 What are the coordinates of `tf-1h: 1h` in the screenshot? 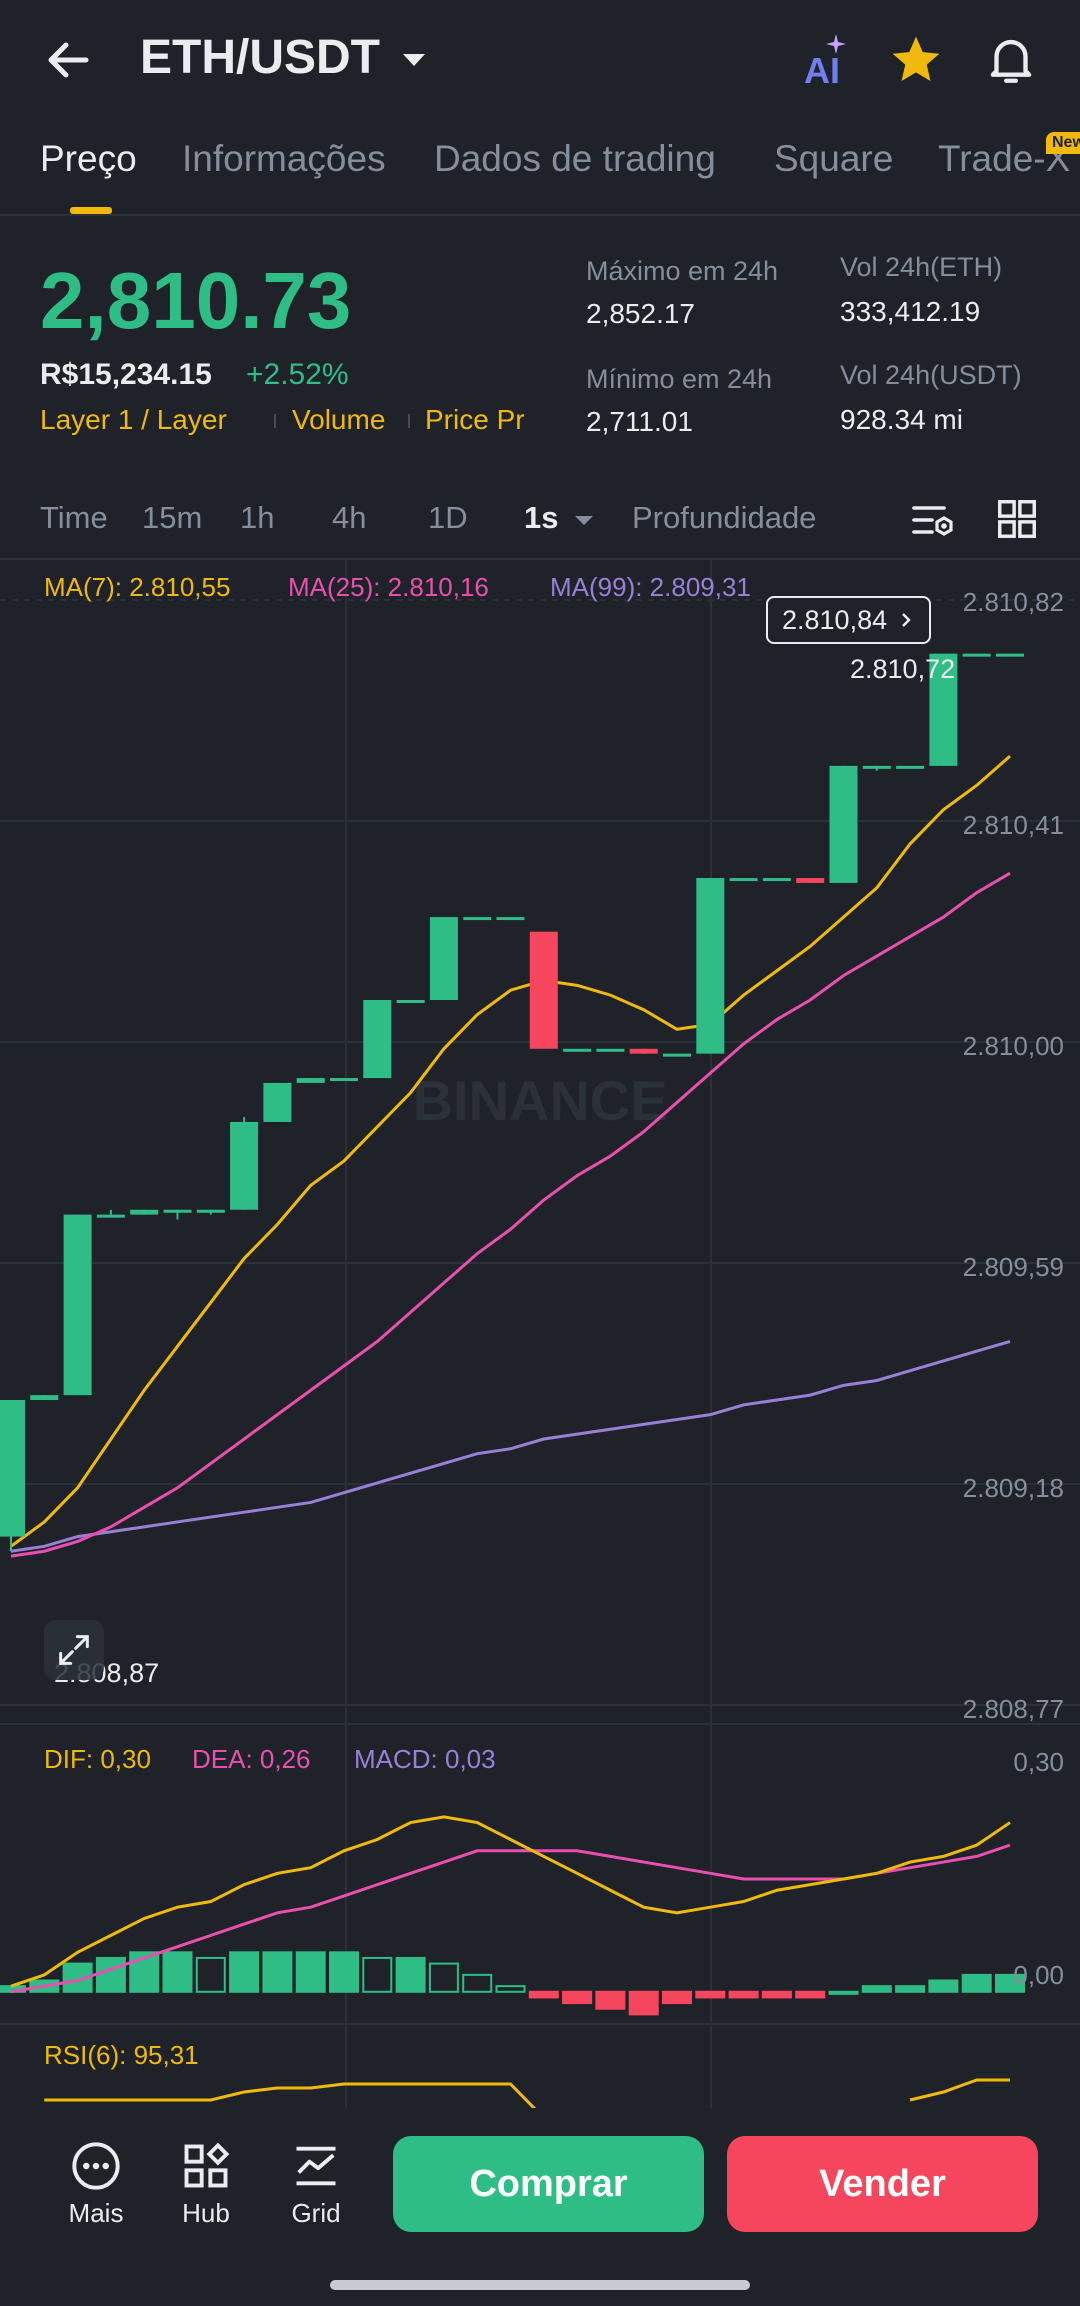 It's located at (257, 517).